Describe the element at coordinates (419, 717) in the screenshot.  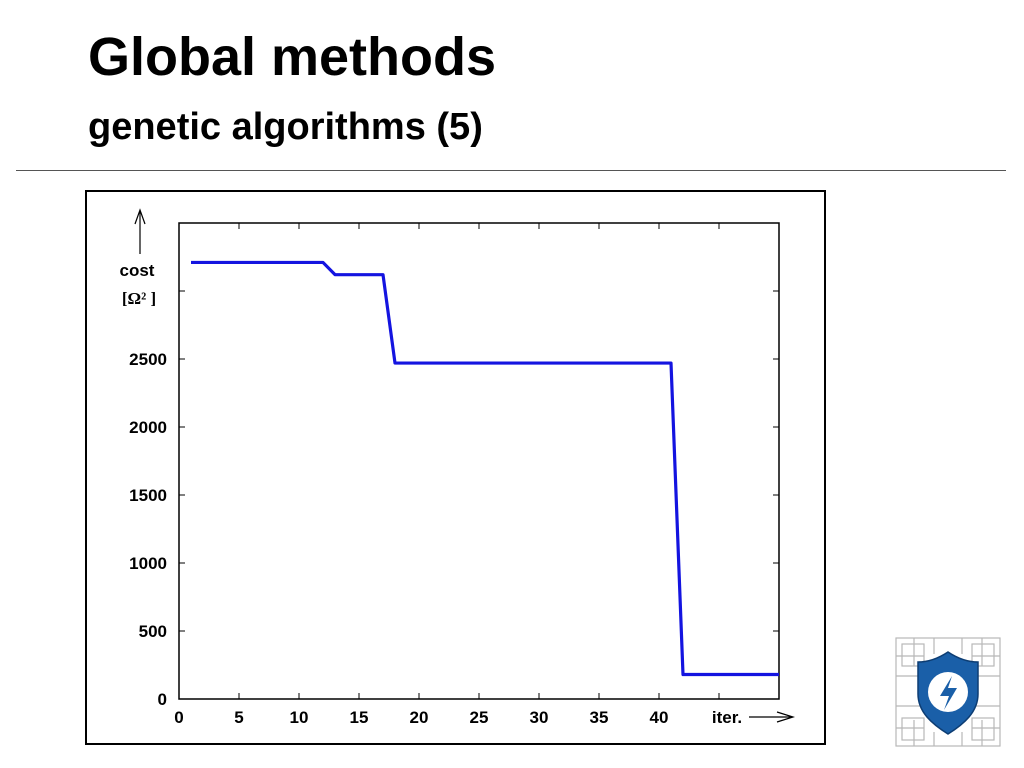
I see `x-tick-label: 20` at that location.